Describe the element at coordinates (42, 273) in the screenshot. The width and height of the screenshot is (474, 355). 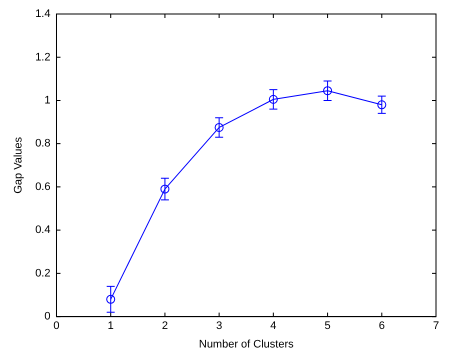
I see `y-tick-label: 0.2` at that location.